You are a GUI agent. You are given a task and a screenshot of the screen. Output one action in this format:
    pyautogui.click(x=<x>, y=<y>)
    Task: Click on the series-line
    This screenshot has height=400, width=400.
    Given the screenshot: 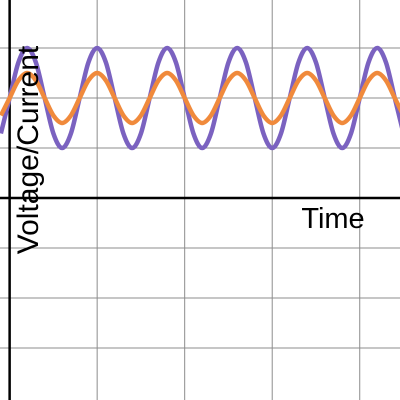 What is the action you would take?
    pyautogui.click(x=200, y=98)
    